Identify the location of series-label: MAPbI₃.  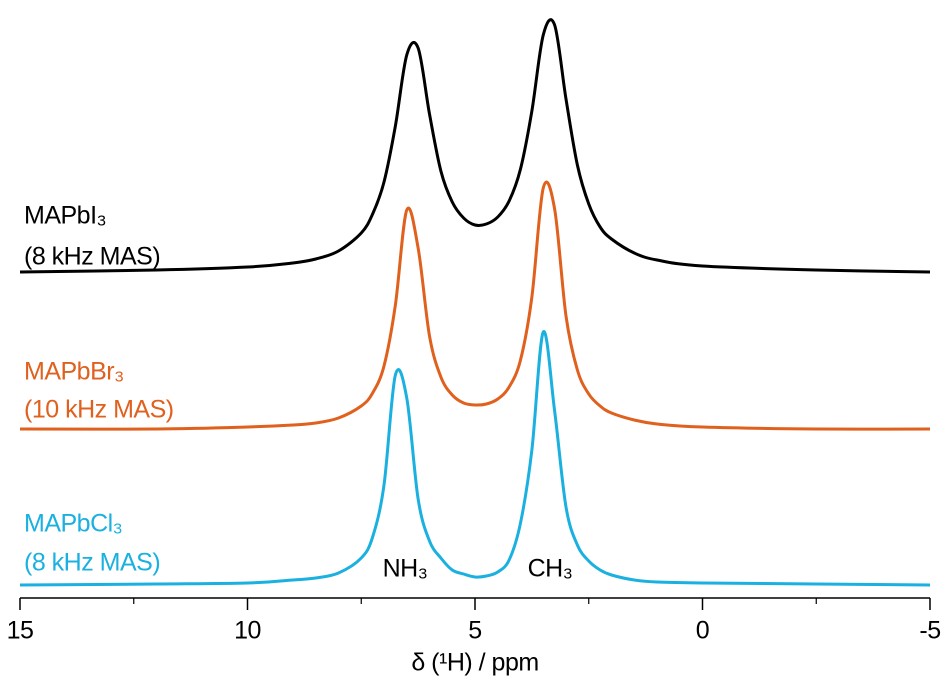
(65, 216).